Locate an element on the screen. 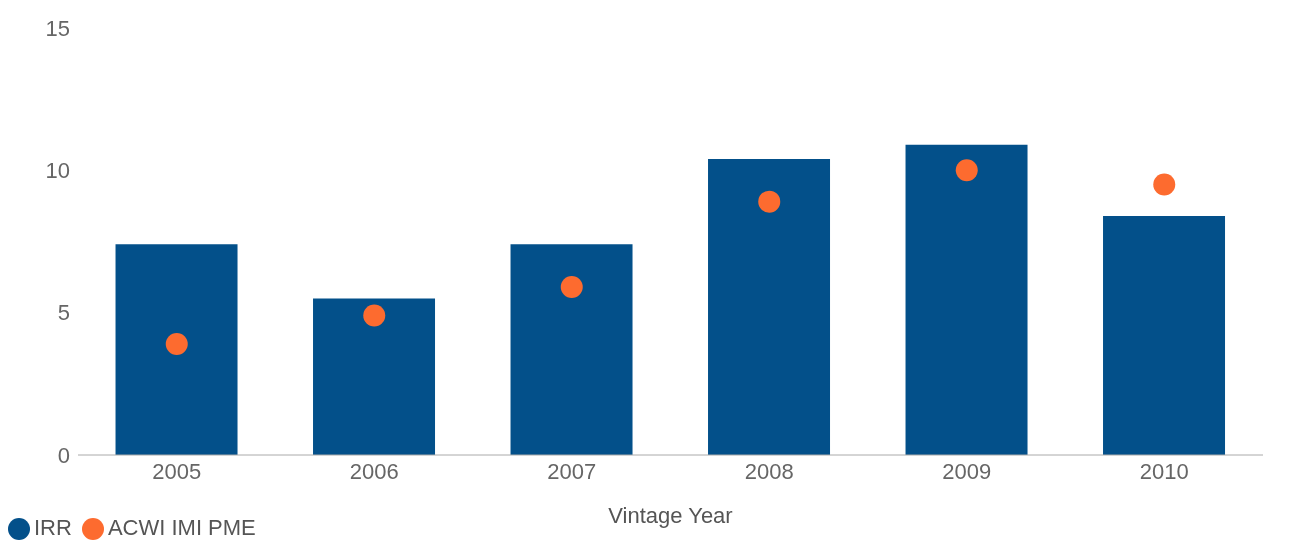  y-tick-label: 15 is located at coordinates (57, 28).